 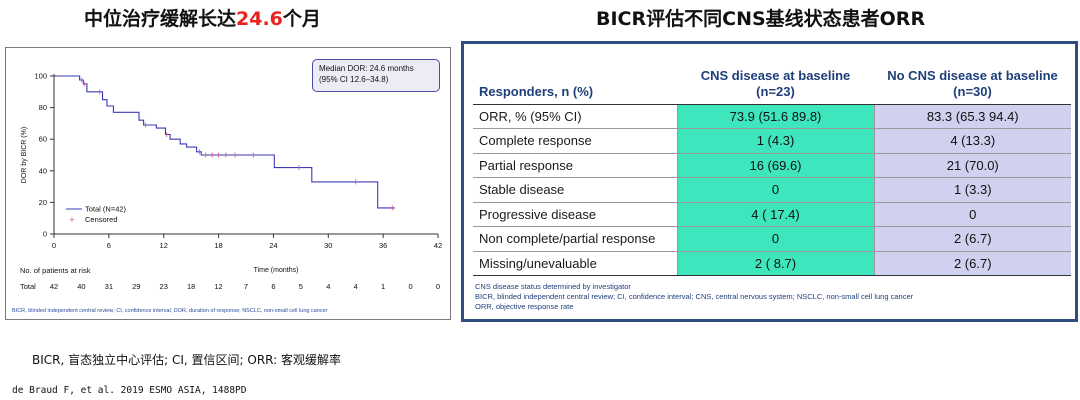 I want to click on risk-count: 23, so click(x=164, y=286).